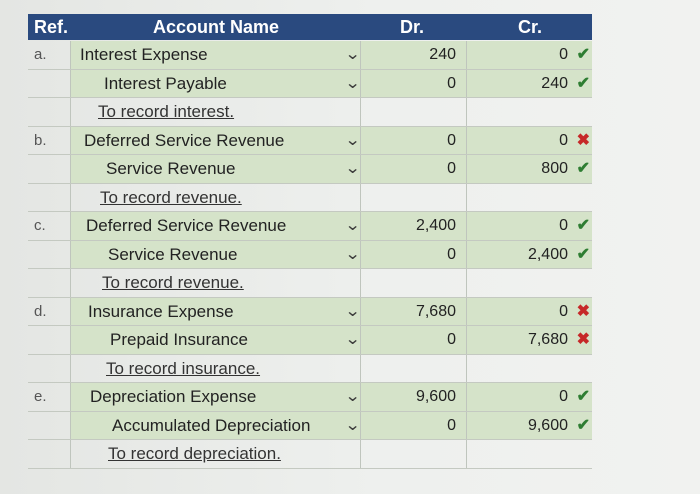  Describe the element at coordinates (554, 168) in the screenshot. I see `credit-input: 800` at that location.